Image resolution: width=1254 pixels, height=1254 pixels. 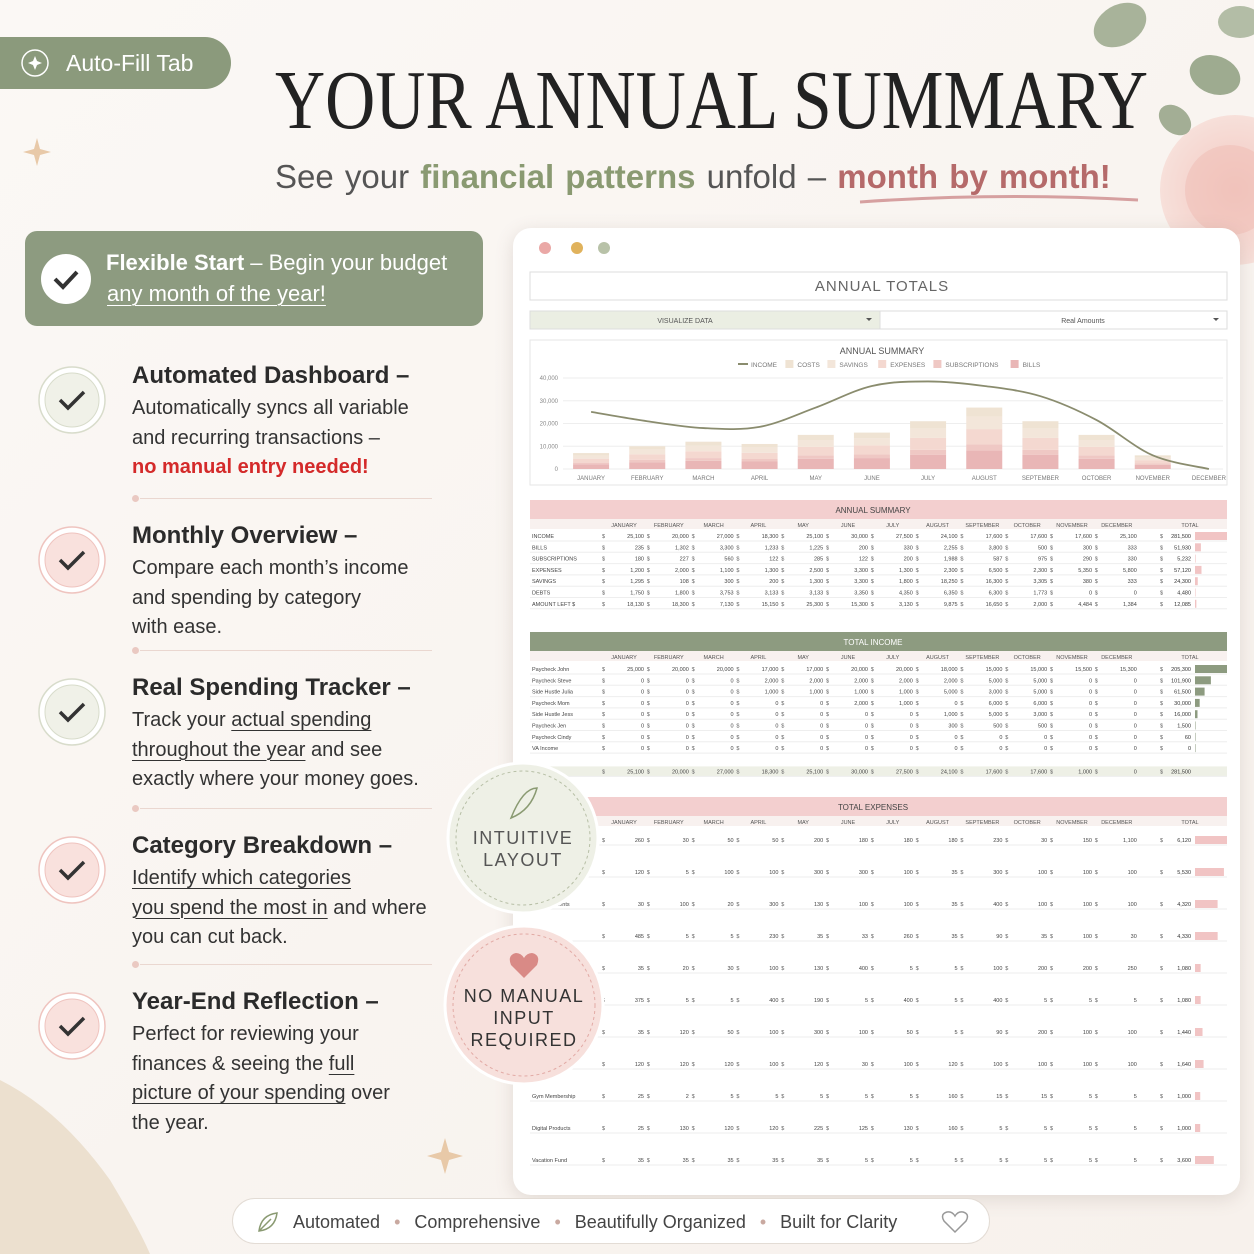 What do you see at coordinates (641, 1129) in the screenshot?
I see `cell: 25` at bounding box center [641, 1129].